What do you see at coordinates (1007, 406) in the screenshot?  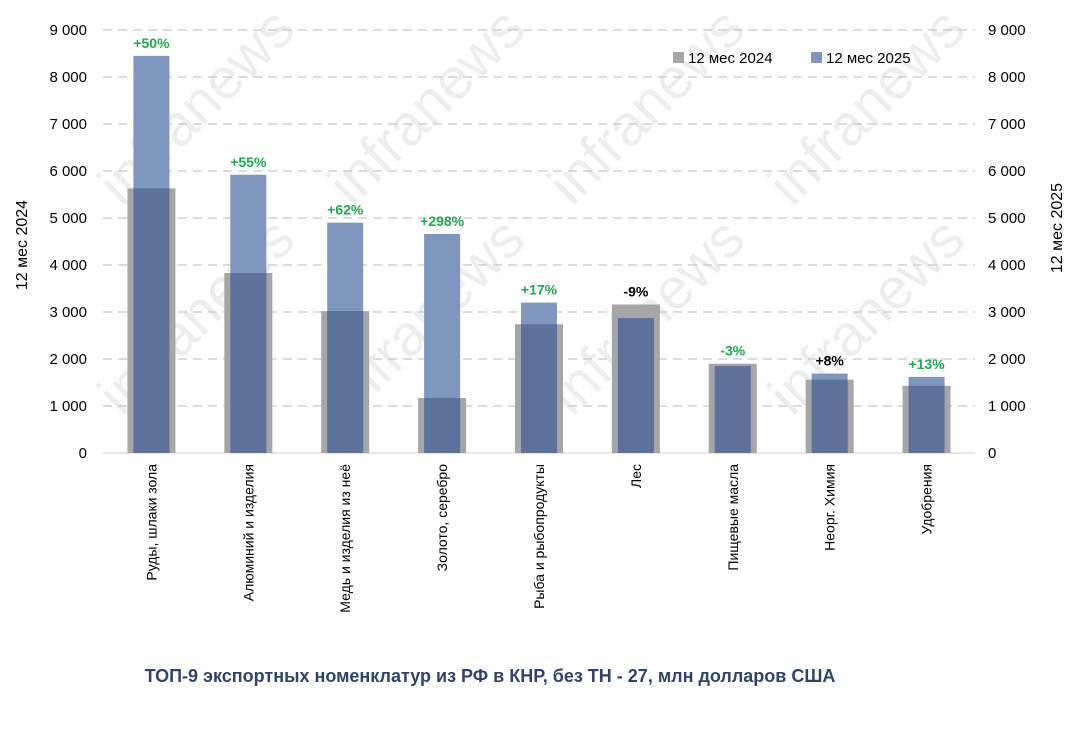 I see `y-tick-right: 1 000` at bounding box center [1007, 406].